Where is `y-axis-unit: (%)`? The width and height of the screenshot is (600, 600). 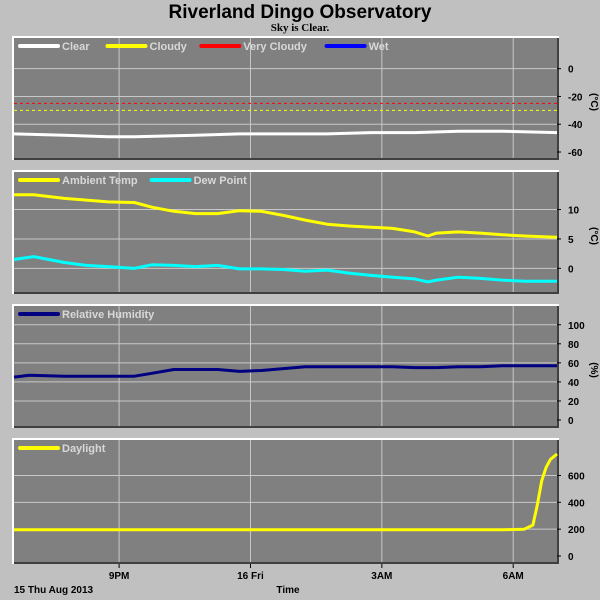 y-axis-unit: (%) is located at coordinates (593, 370).